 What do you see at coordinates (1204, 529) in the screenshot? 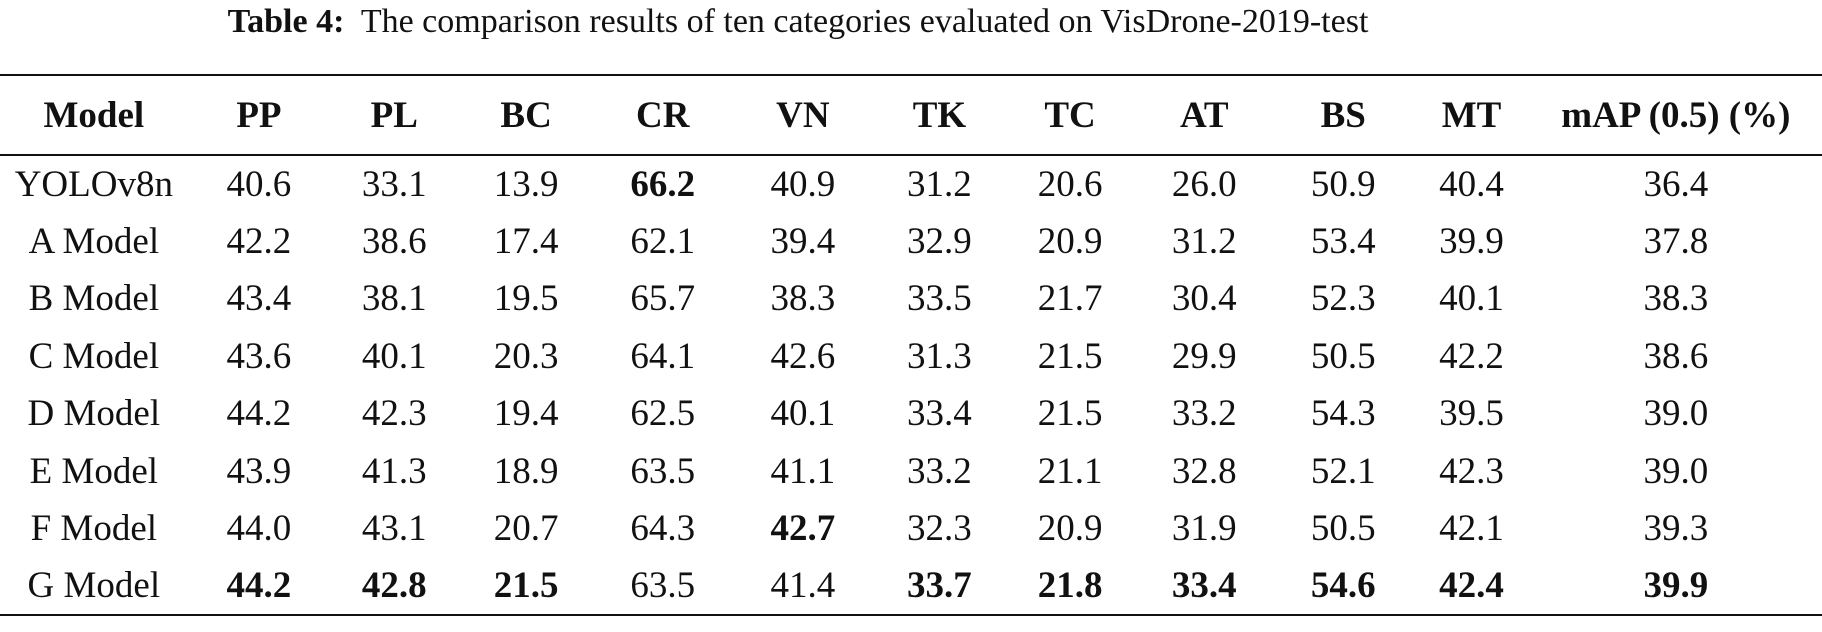
I see `cell-at: 31.9` at bounding box center [1204, 529].